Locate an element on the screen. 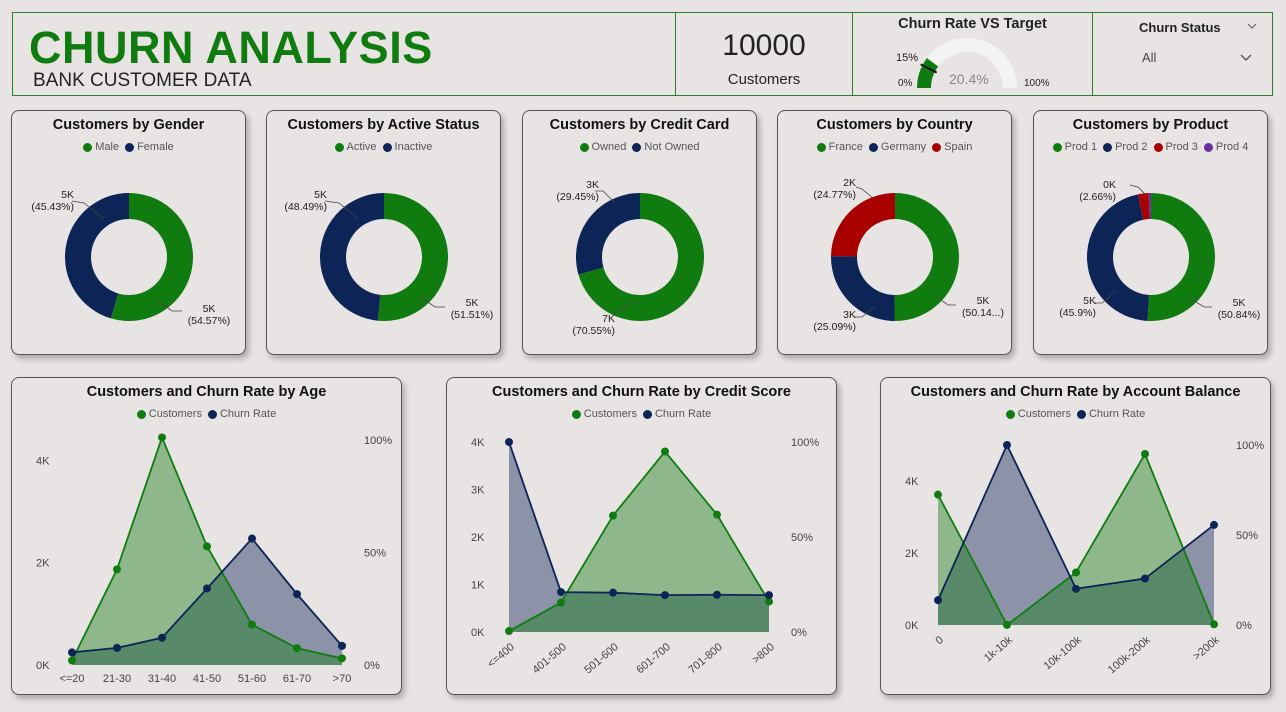 The height and width of the screenshot is (712, 1286). legend-item: Prod 1 is located at coordinates (1074, 147).